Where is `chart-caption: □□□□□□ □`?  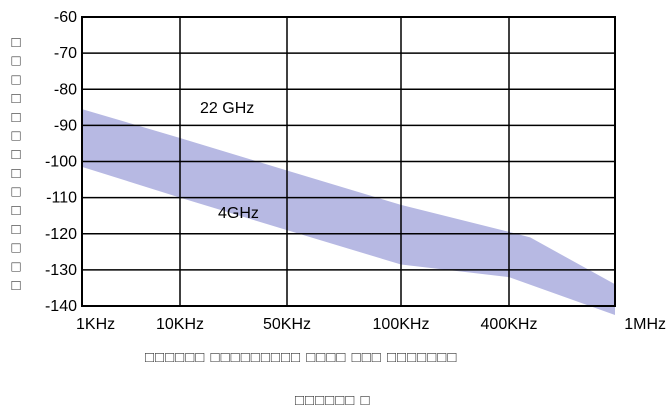 chart-caption: □□□□□□ □ is located at coordinates (333, 400).